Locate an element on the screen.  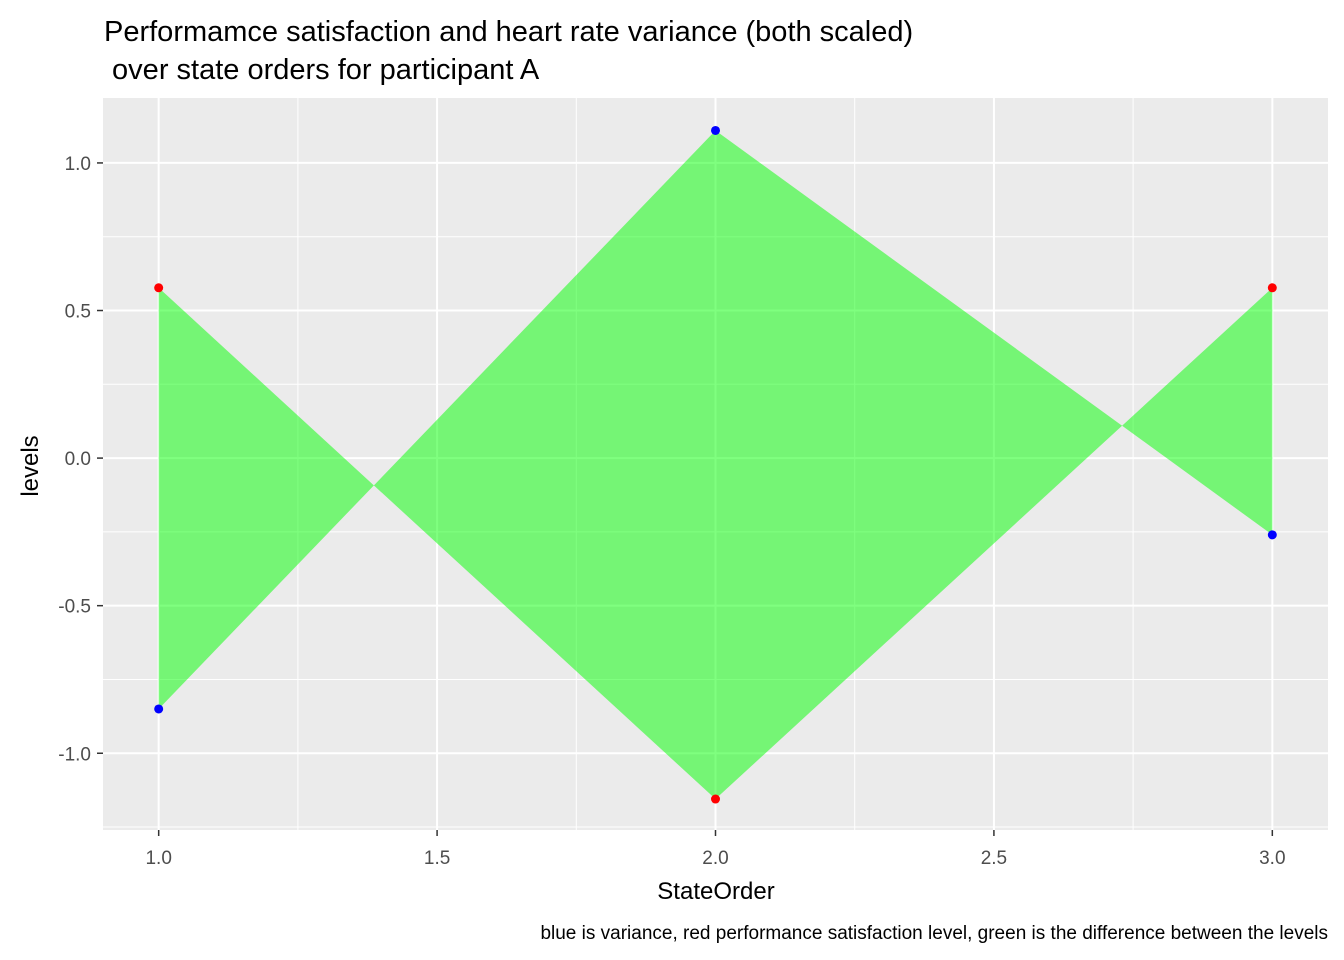
x-axis-title: StateOrder is located at coordinates (715, 891).